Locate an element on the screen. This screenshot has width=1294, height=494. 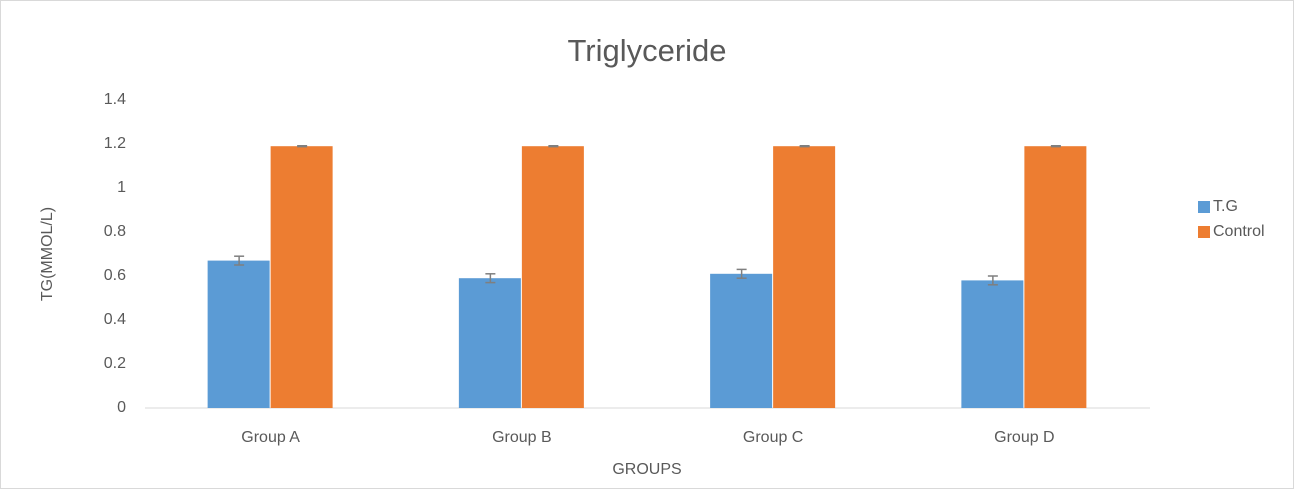
y-tick-label: 1.4 is located at coordinates (115, 99).